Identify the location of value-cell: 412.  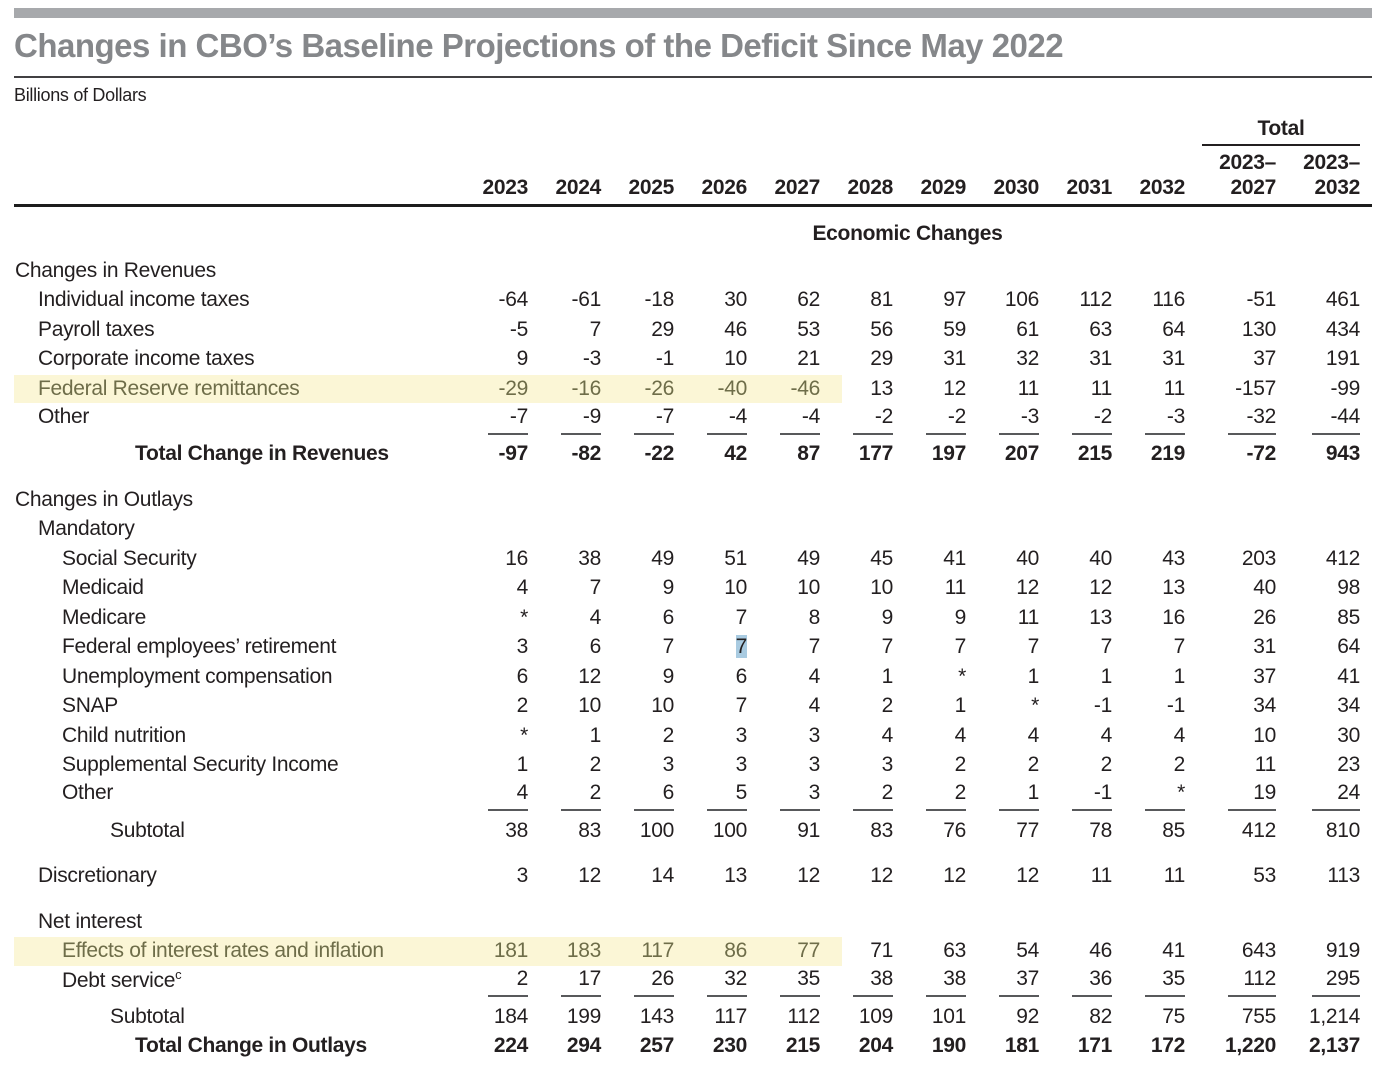
(1342, 558).